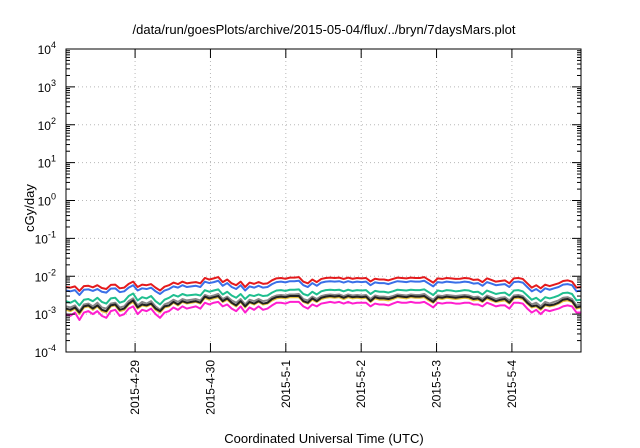 This screenshot has width=640, height=448. What do you see at coordinates (323, 438) in the screenshot?
I see `x-axis-label: Coordinated Universal Time (UTC)` at bounding box center [323, 438].